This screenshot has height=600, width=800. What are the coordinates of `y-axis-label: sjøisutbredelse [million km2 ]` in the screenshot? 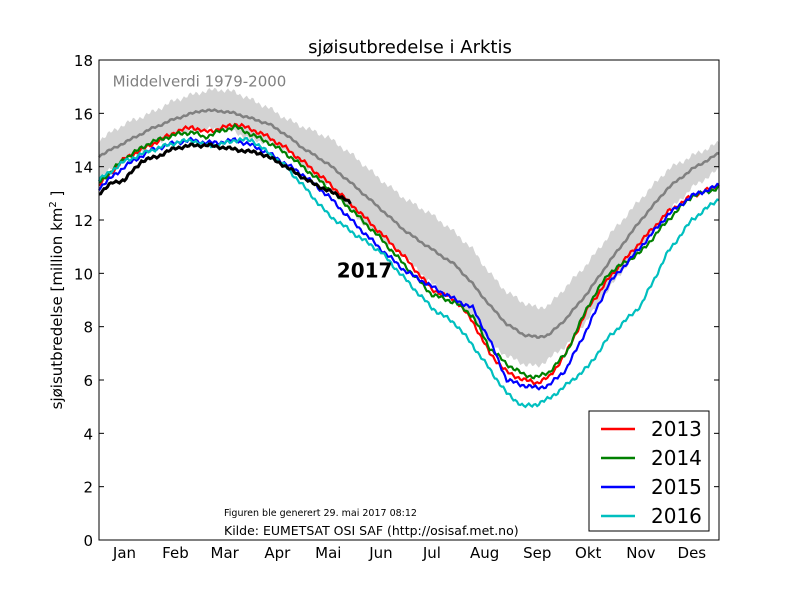 It's located at (57, 300).